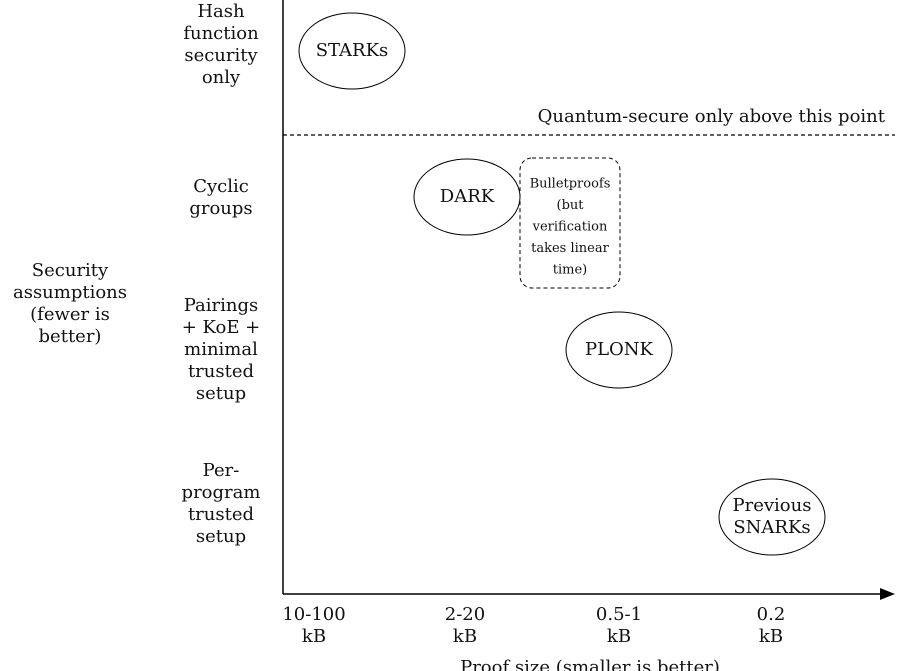  Describe the element at coordinates (221, 186) in the screenshot. I see `y-level-label: Cyclic` at that location.